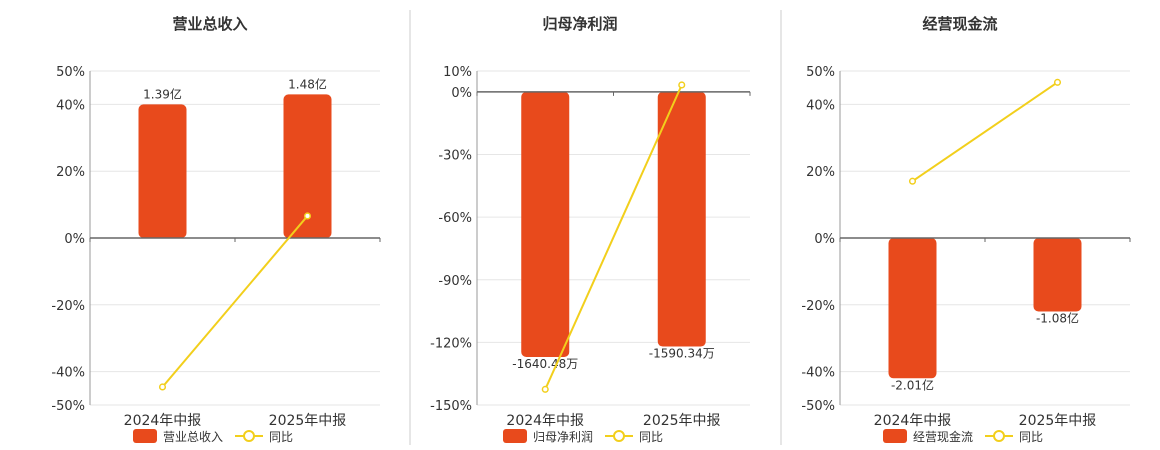  What do you see at coordinates (959, 24) in the screenshot?
I see `chart-title: 经营现金流` at bounding box center [959, 24].